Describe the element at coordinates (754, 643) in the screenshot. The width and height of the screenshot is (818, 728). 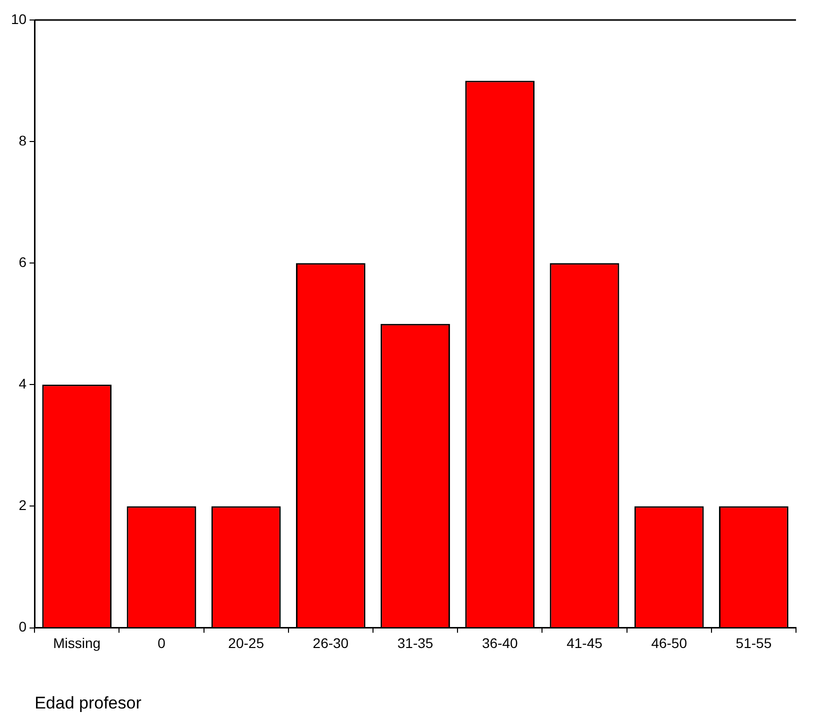
I see `x-tick-label: 51-55` at that location.